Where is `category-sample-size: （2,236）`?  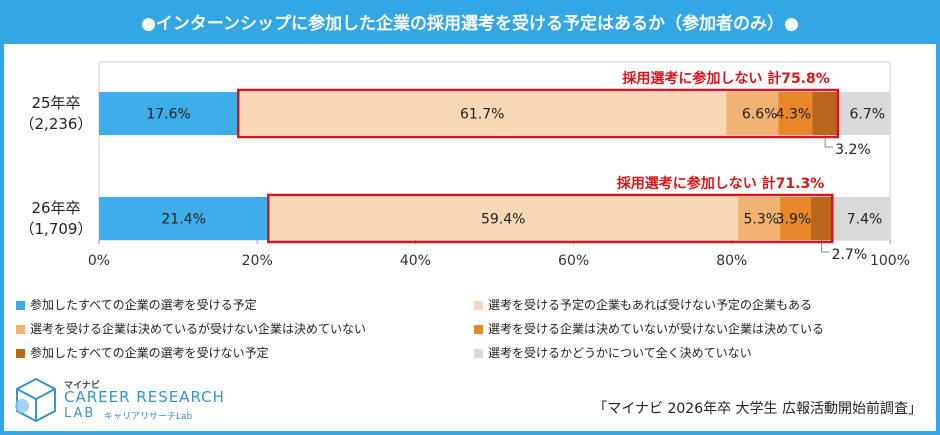
category-sample-size: （2,236） is located at coordinates (56, 124).